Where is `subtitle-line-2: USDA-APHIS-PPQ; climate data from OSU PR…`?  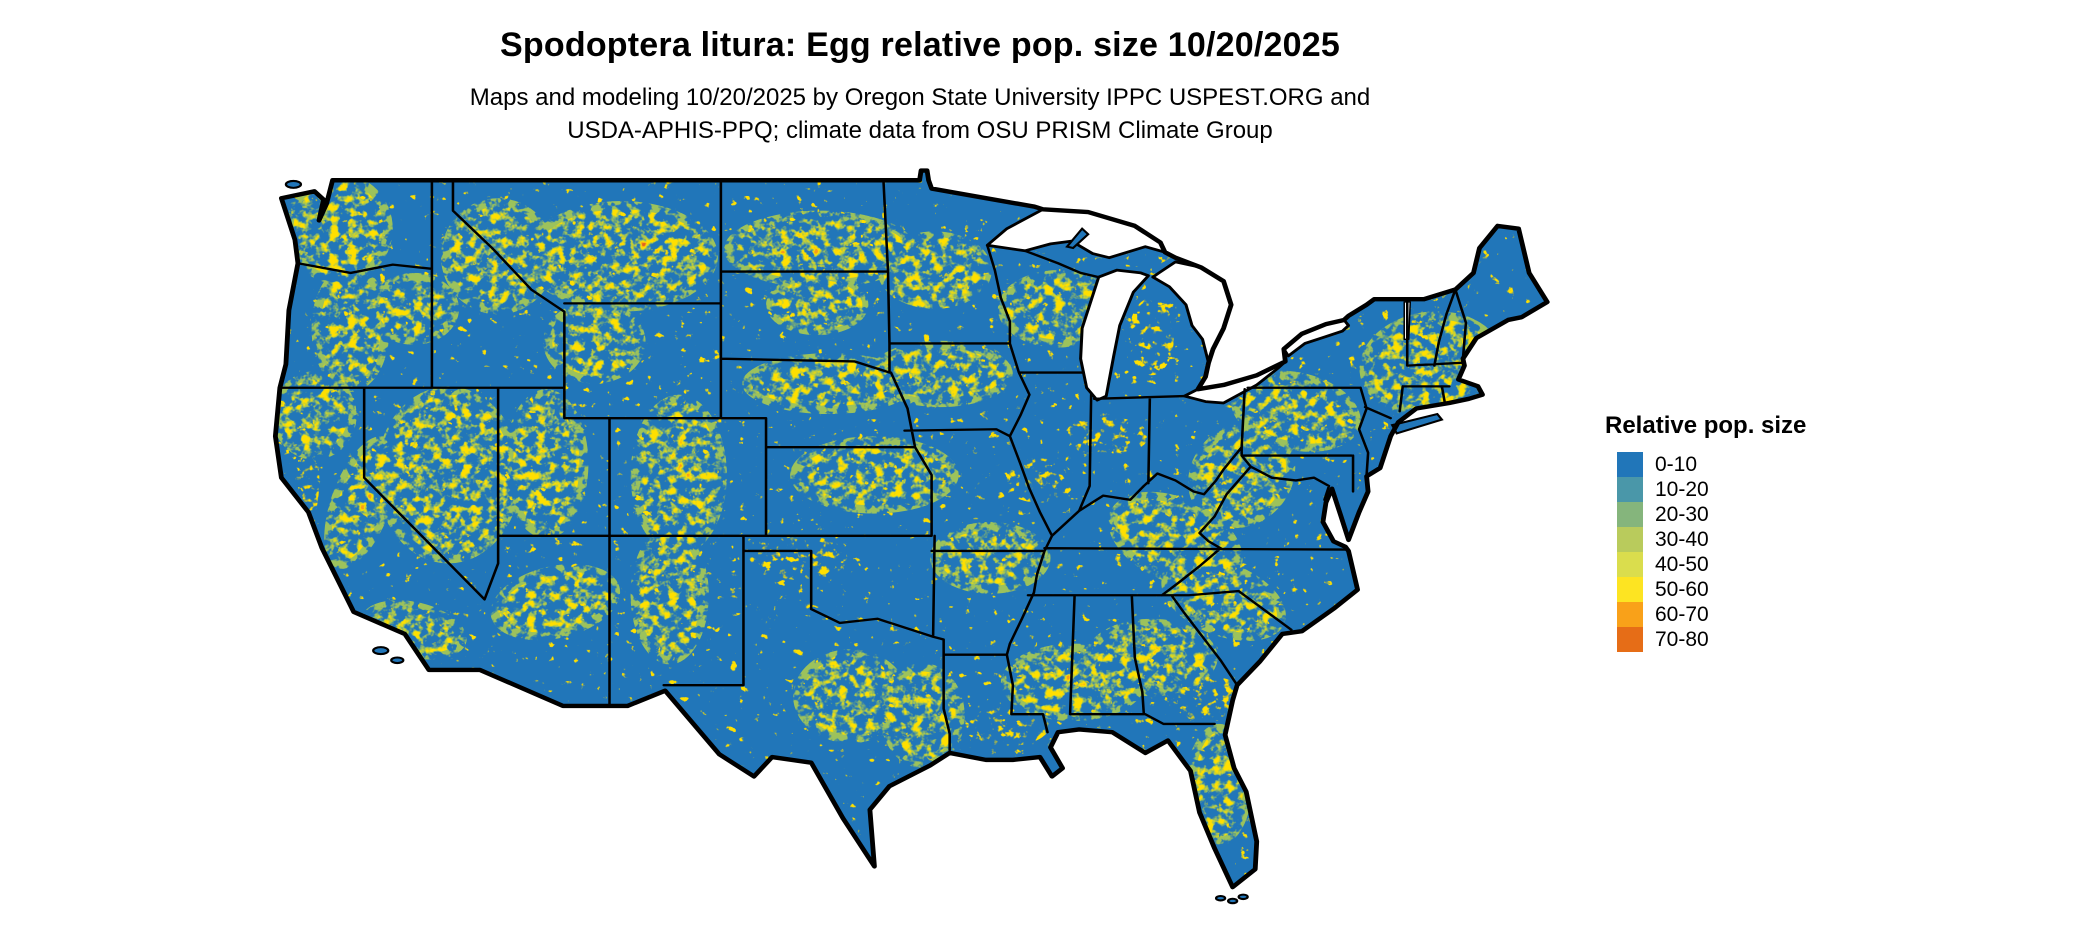
subtitle-line-2: USDA-APHIS-PPQ; climate data from OSU PR… is located at coordinates (920, 130).